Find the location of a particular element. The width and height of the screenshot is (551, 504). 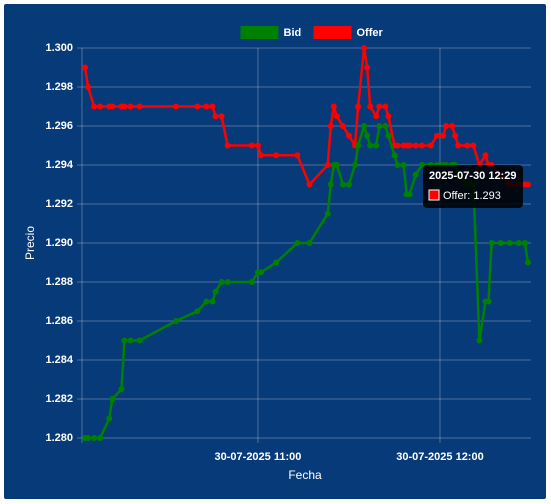

tooltip: 2025-07-30 12:29 Offer: 1.293 is located at coordinates (473, 186).